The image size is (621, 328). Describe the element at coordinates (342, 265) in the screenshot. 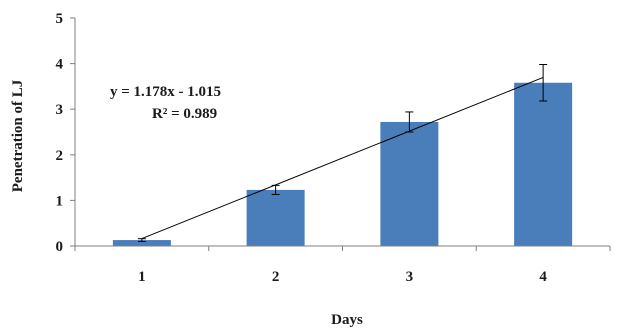

I see `x-axis-ticks: 1 2 3 4` at that location.